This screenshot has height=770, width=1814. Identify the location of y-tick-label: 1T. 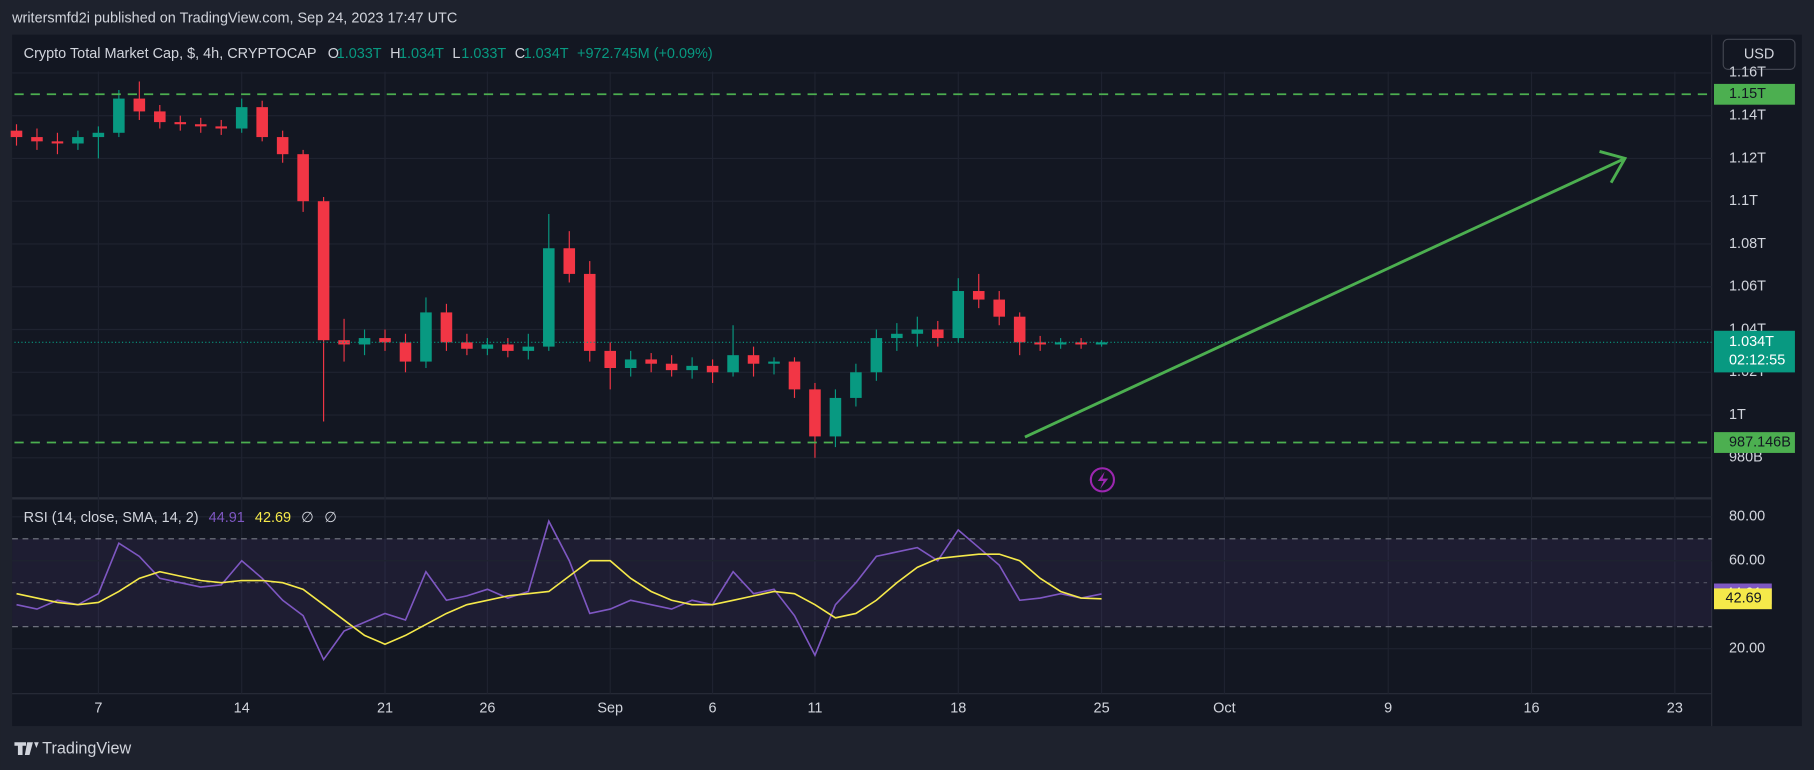
(1737, 415).